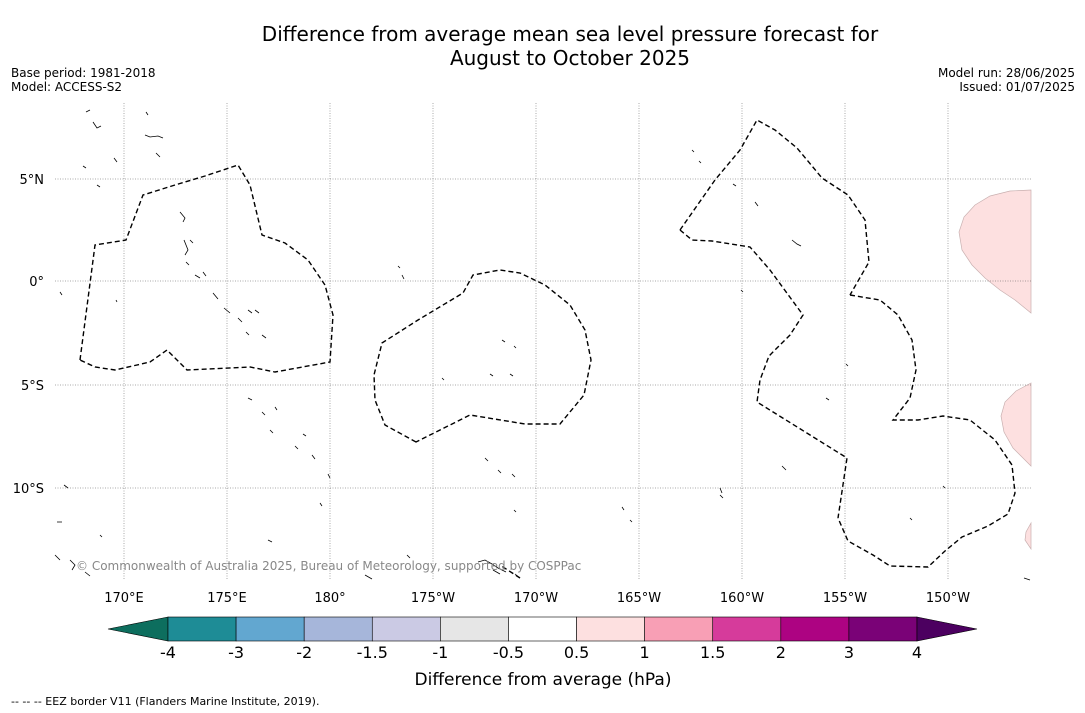  What do you see at coordinates (947, 629) in the screenshot?
I see `colorbar-over-arrow` at bounding box center [947, 629].